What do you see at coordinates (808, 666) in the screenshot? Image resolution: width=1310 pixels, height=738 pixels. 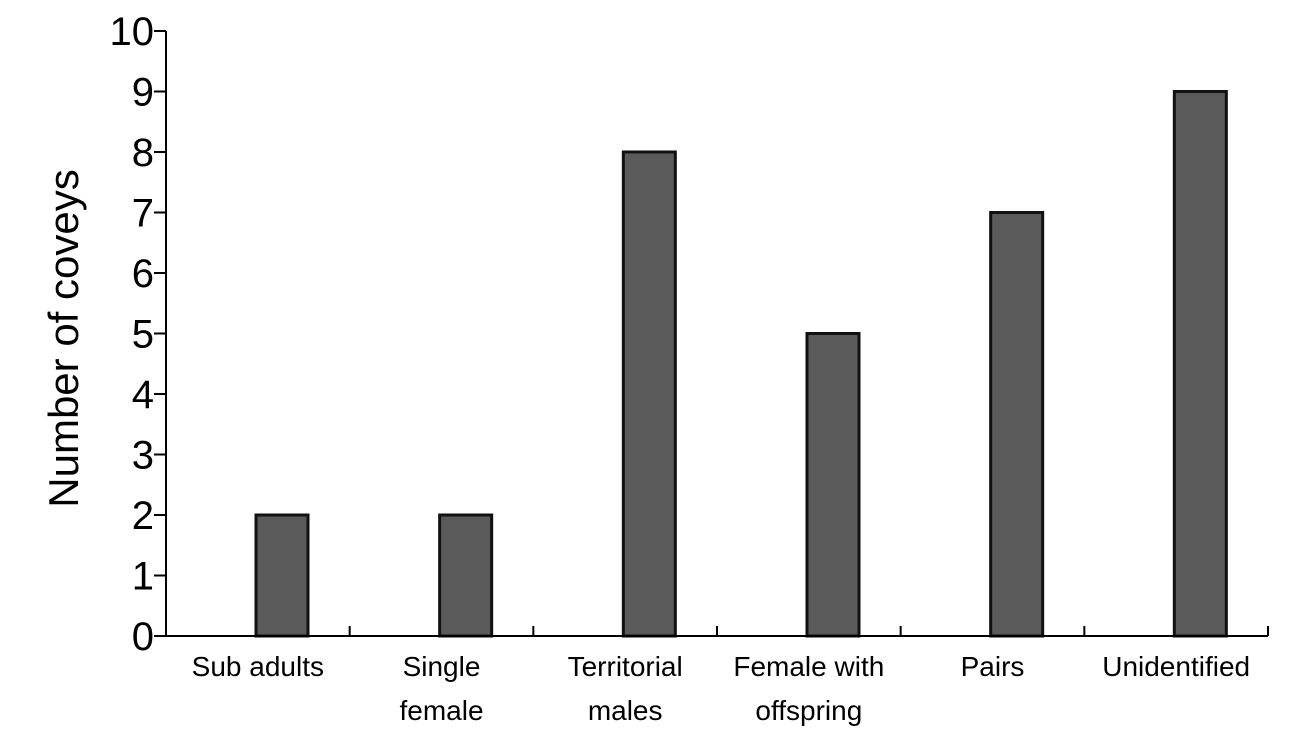 I see `x-category-label-line: Female with` at bounding box center [808, 666].